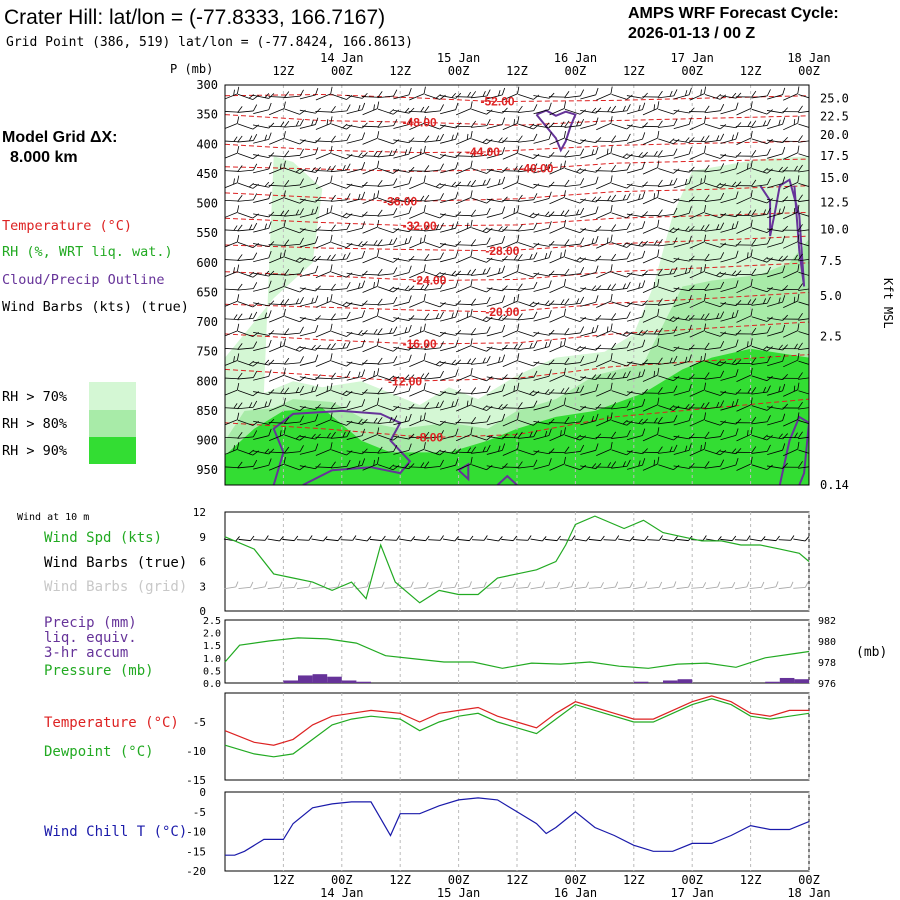 The image size is (900, 900). I want to click on wind-speed-tick-label: 12, so click(199, 512).